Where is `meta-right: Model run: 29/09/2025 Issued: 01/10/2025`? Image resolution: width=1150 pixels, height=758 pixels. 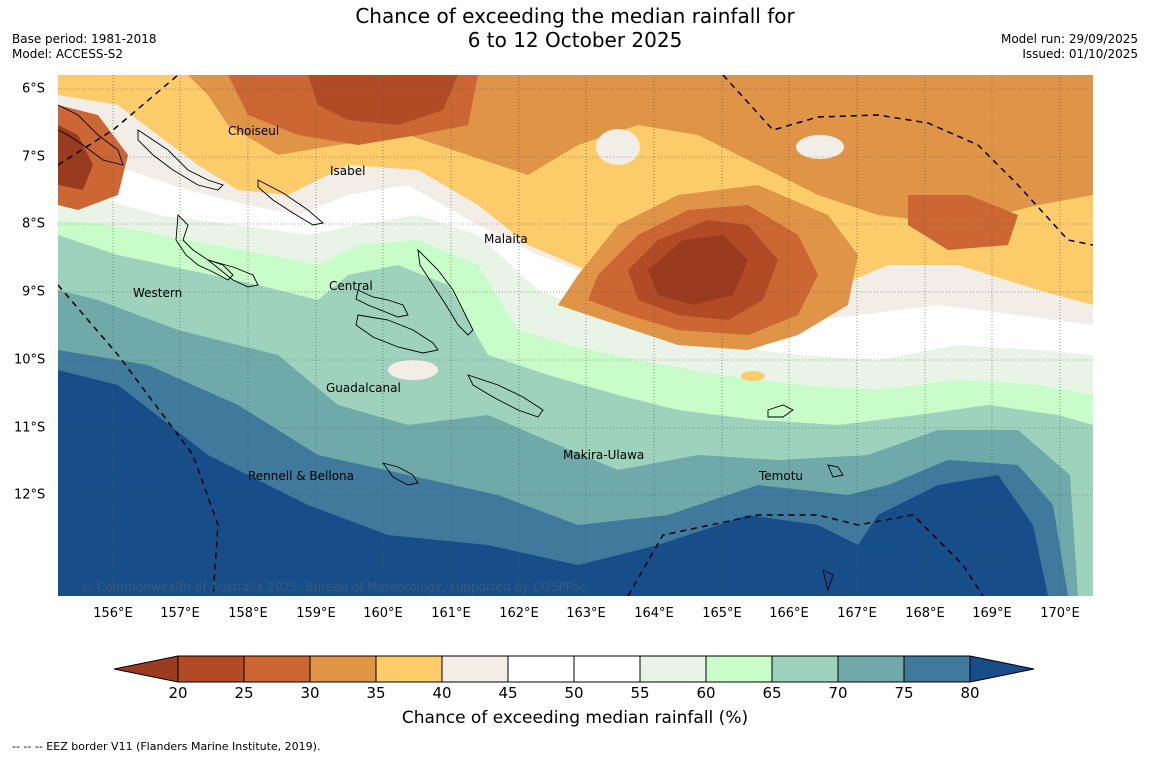
meta-right: Model run: 29/09/2025 Issued: 01/10/2025 is located at coordinates (1069, 47).